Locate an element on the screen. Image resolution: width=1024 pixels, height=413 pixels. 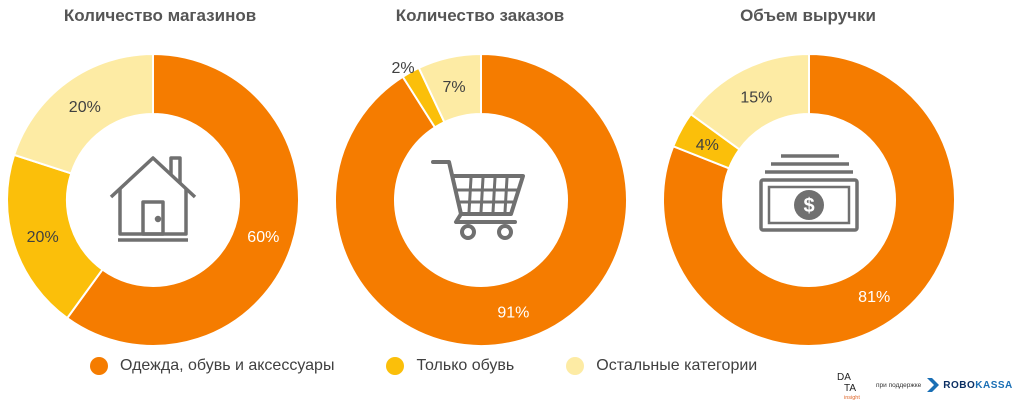
donut-2-slice-other is located at coordinates (749, 101).